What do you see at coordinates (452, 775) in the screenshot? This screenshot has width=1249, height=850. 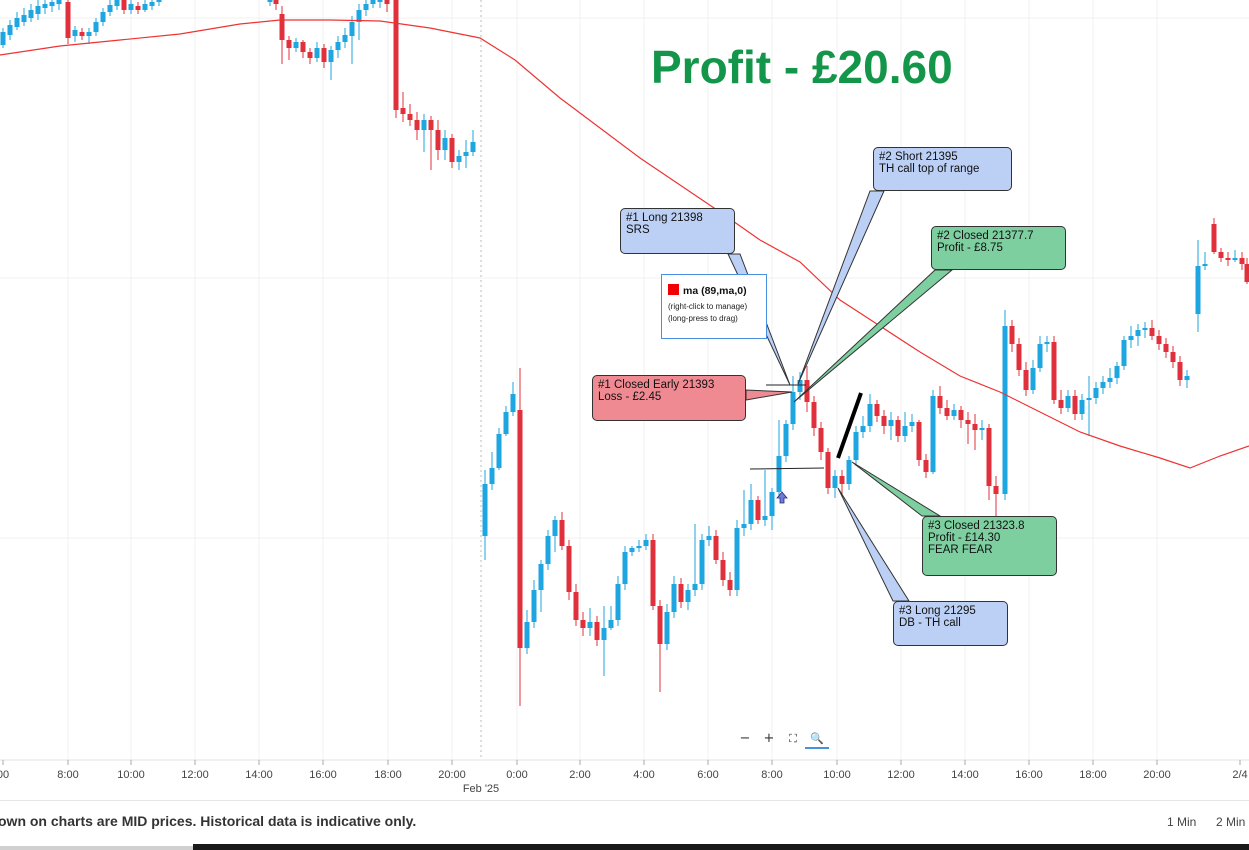 I see `x-tick-label: 20:00` at bounding box center [452, 775].